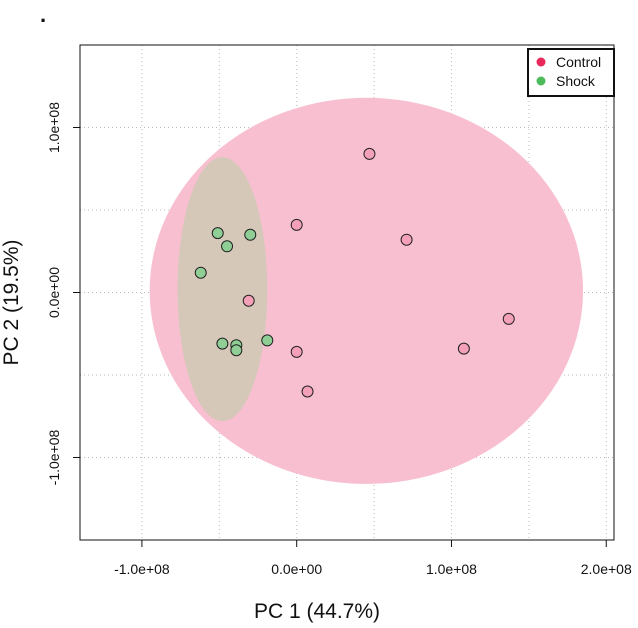 This screenshot has height=628, width=638. What do you see at coordinates (578, 62) in the screenshot?
I see `legend-label-control: Control` at bounding box center [578, 62].